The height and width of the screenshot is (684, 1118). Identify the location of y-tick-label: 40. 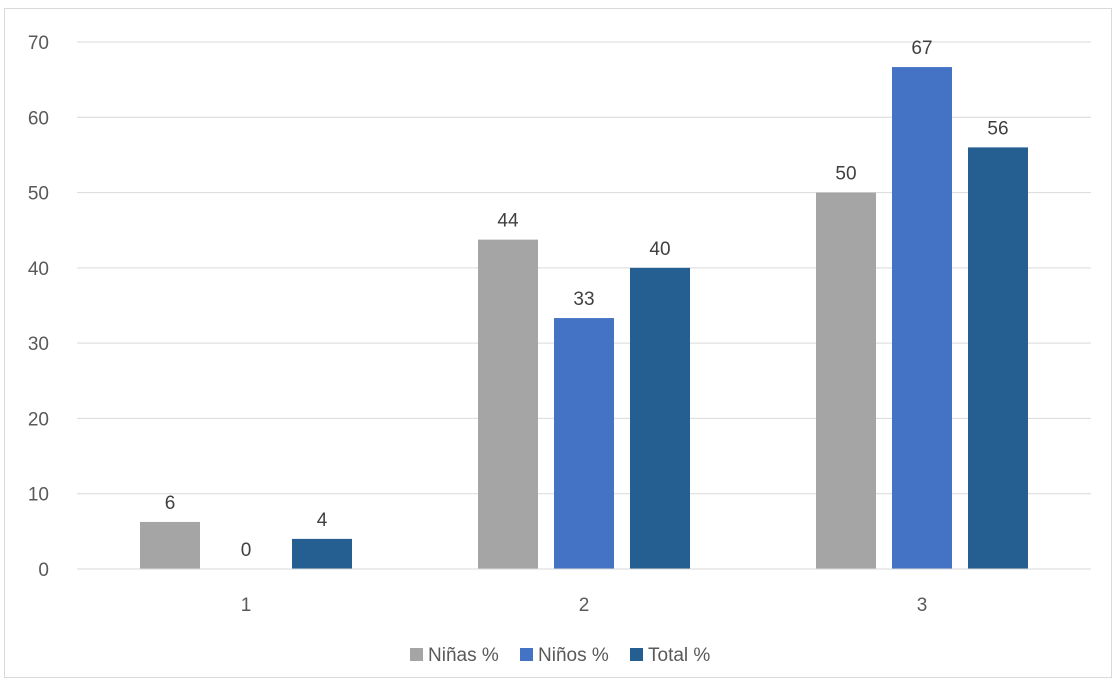
(38, 269).